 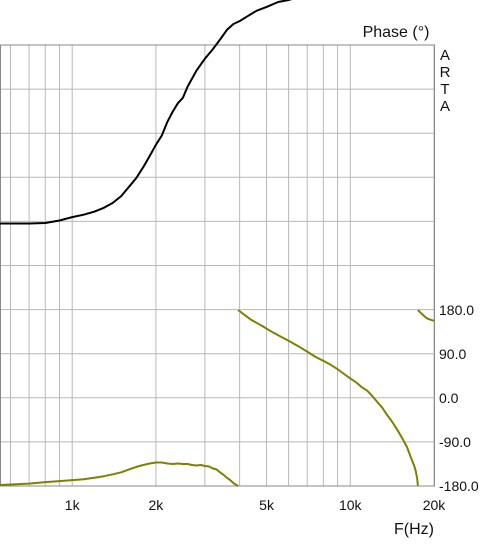 I want to click on x-tick-label: 2k, so click(x=157, y=505).